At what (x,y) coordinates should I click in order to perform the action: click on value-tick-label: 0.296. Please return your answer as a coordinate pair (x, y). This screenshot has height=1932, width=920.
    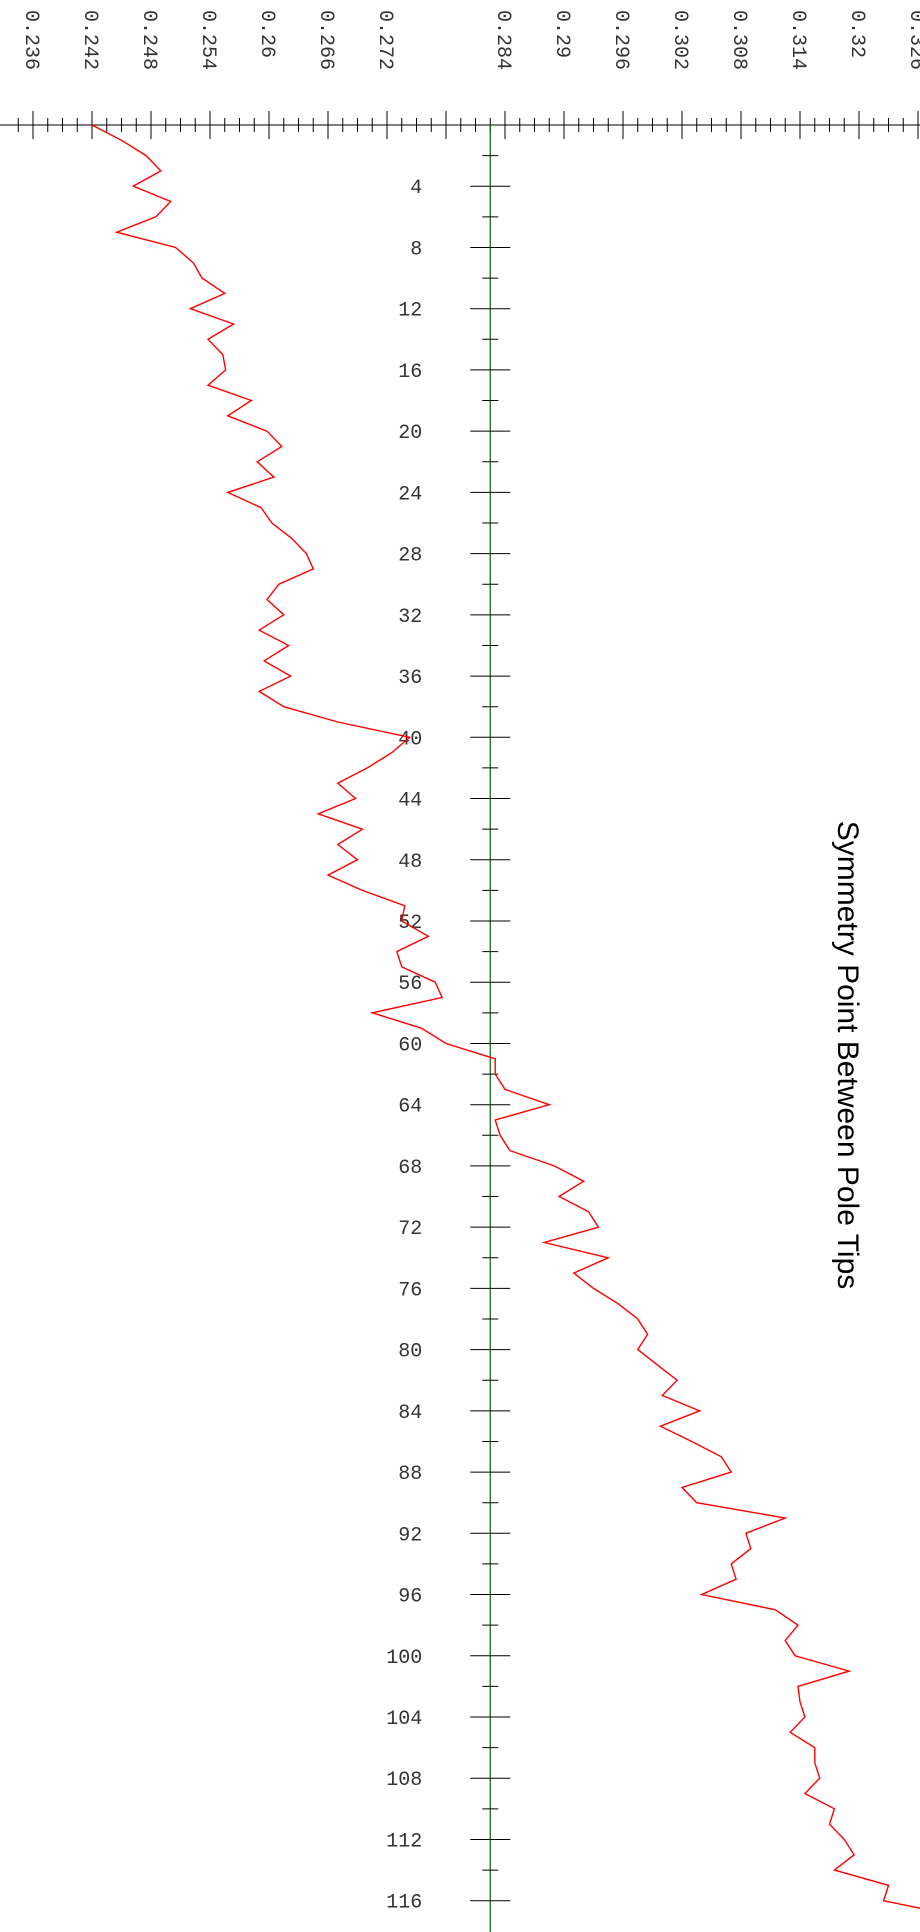
    Looking at the image, I should click on (620, 40).